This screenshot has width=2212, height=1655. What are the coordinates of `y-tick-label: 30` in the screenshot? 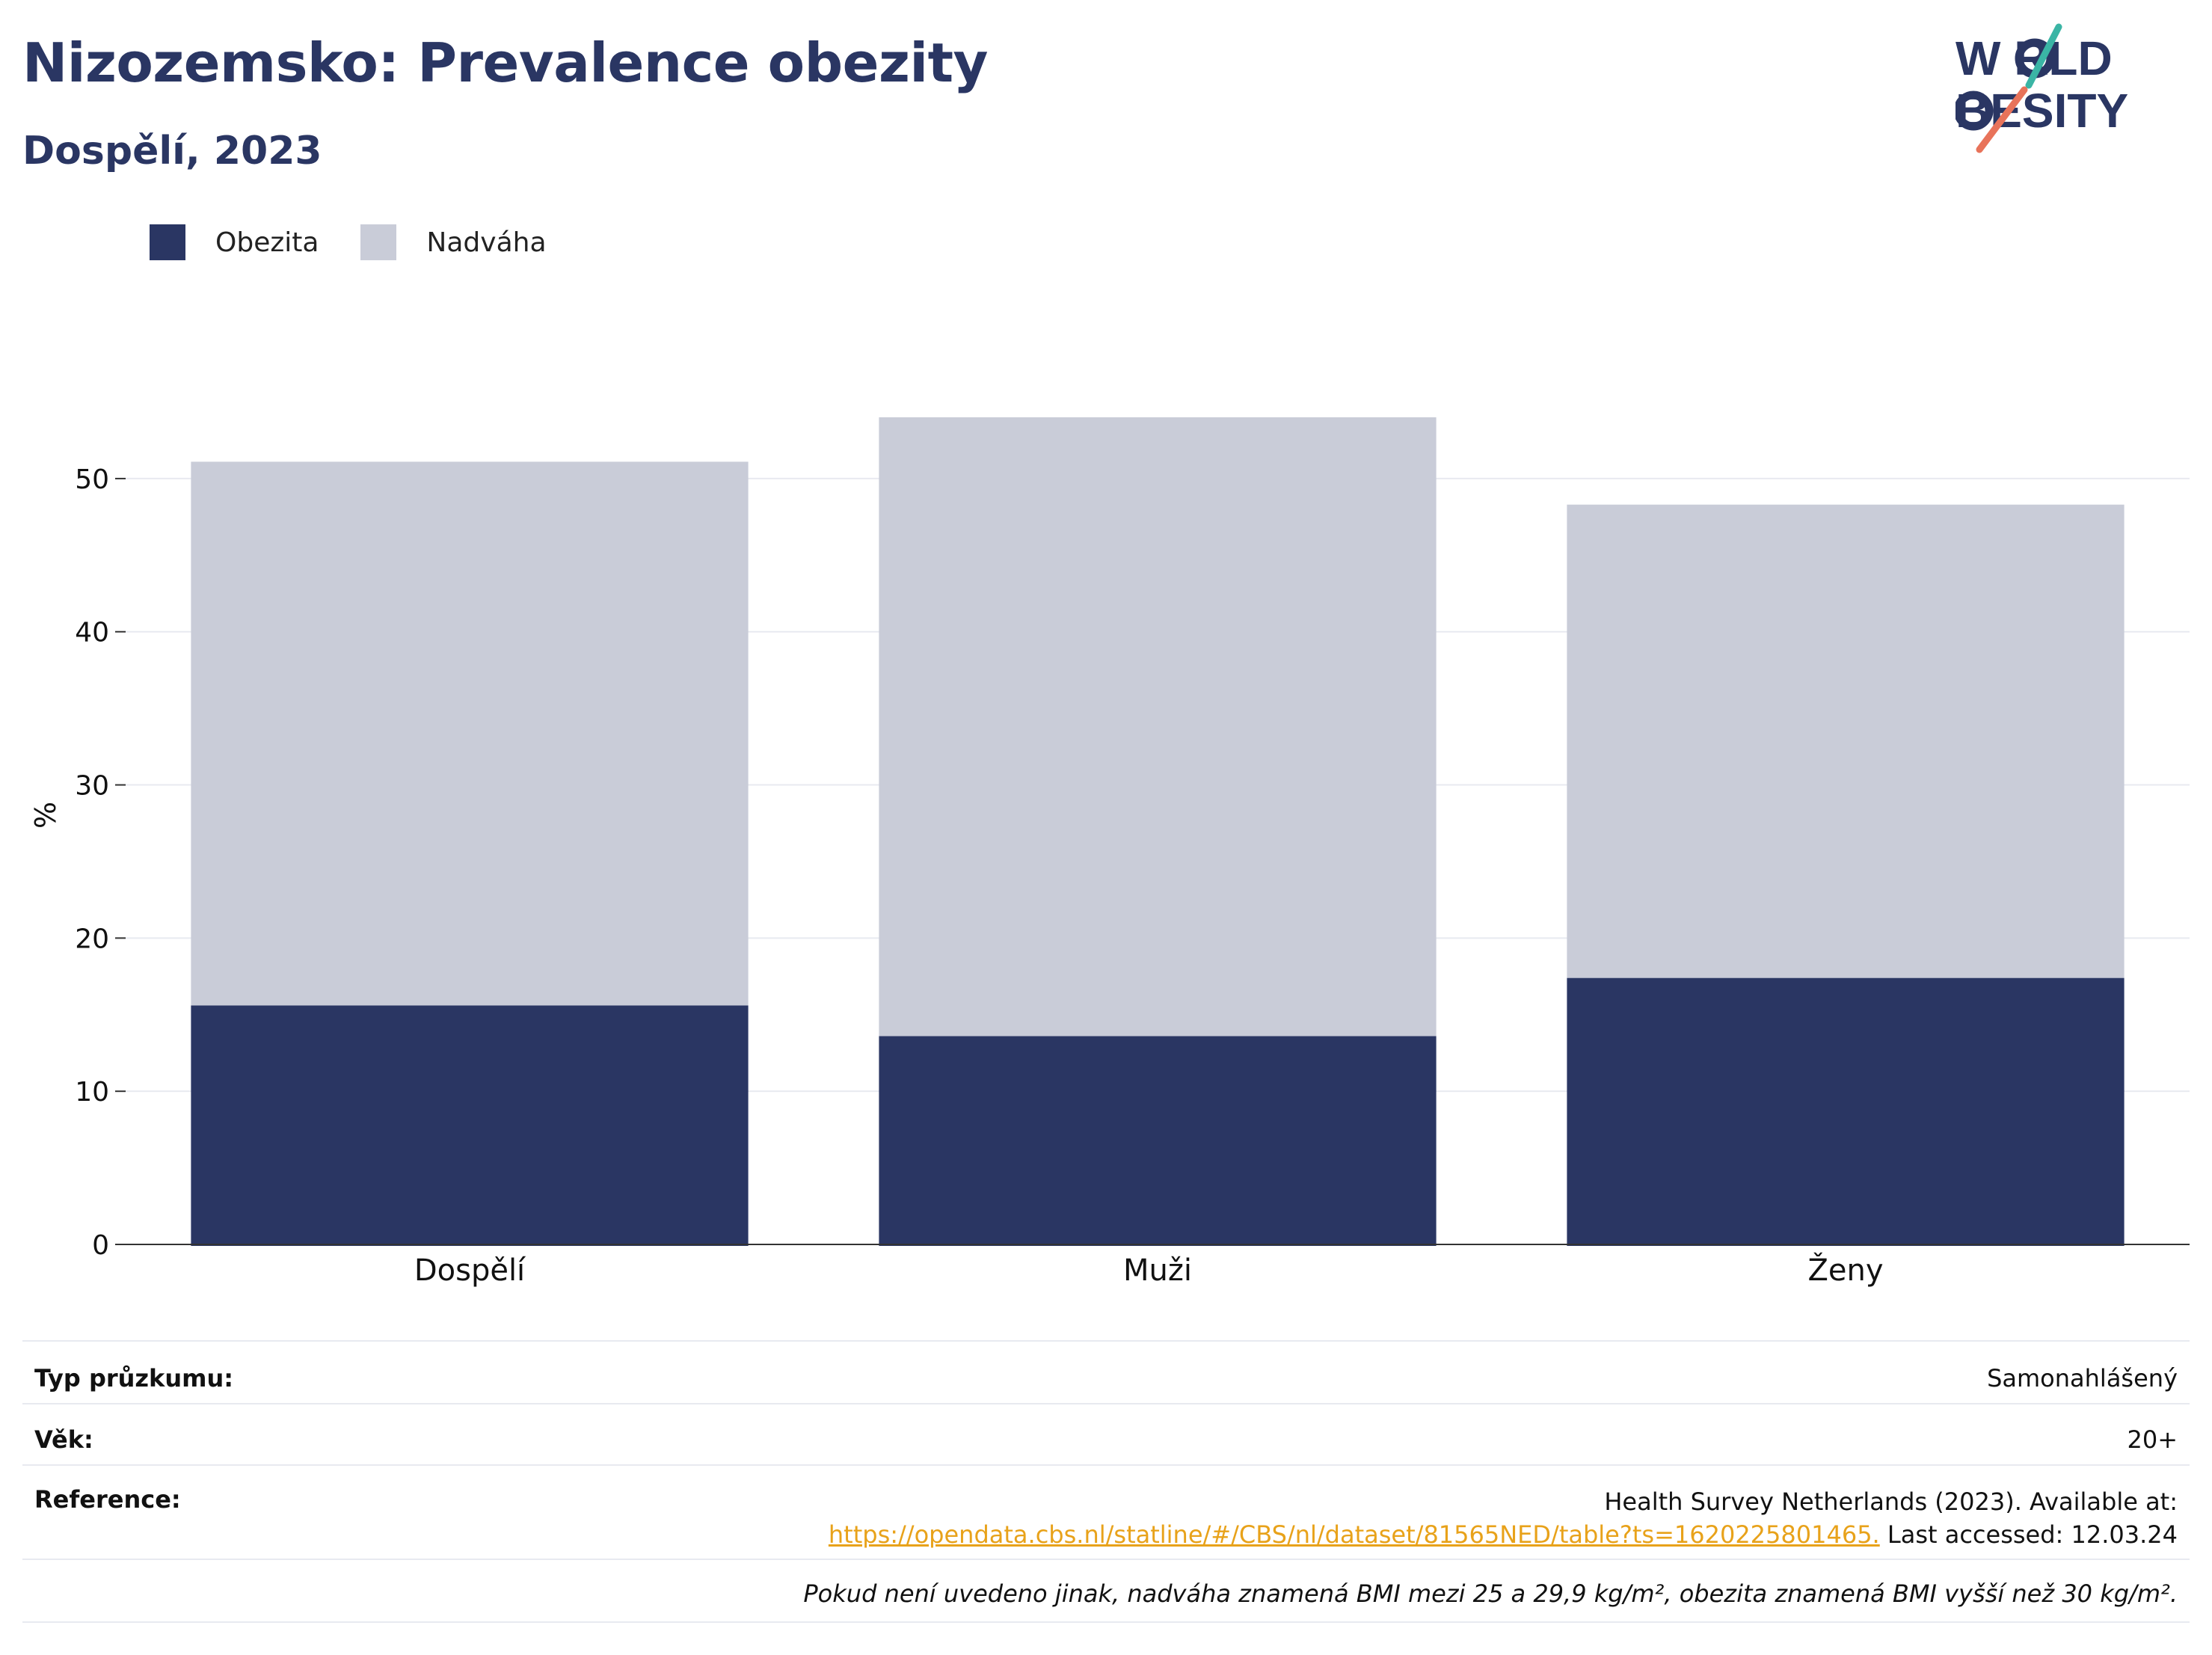 It's located at (92, 786).